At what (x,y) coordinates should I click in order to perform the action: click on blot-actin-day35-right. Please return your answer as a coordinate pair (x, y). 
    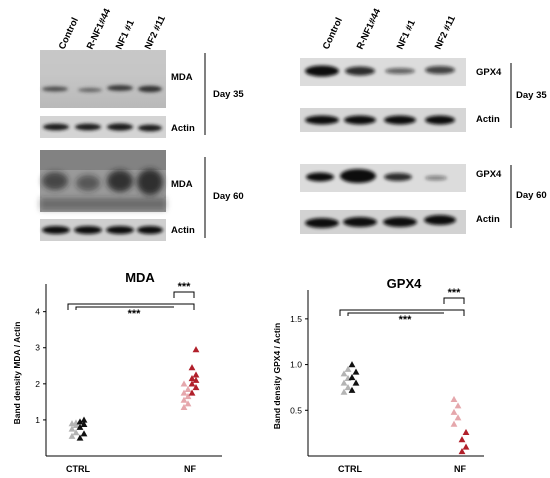
    Looking at the image, I should click on (383, 120).